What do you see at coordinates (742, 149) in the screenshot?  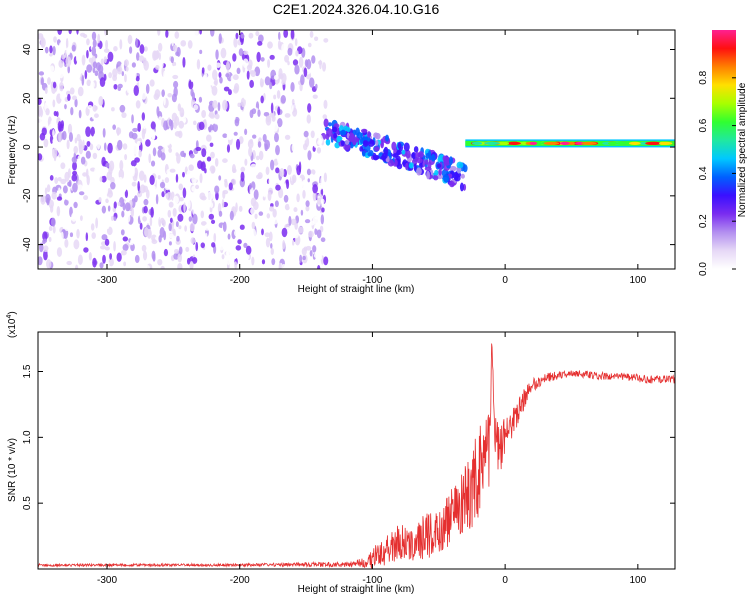 I see `colorbar-label: Normalized spectral amplitude` at bounding box center [742, 149].